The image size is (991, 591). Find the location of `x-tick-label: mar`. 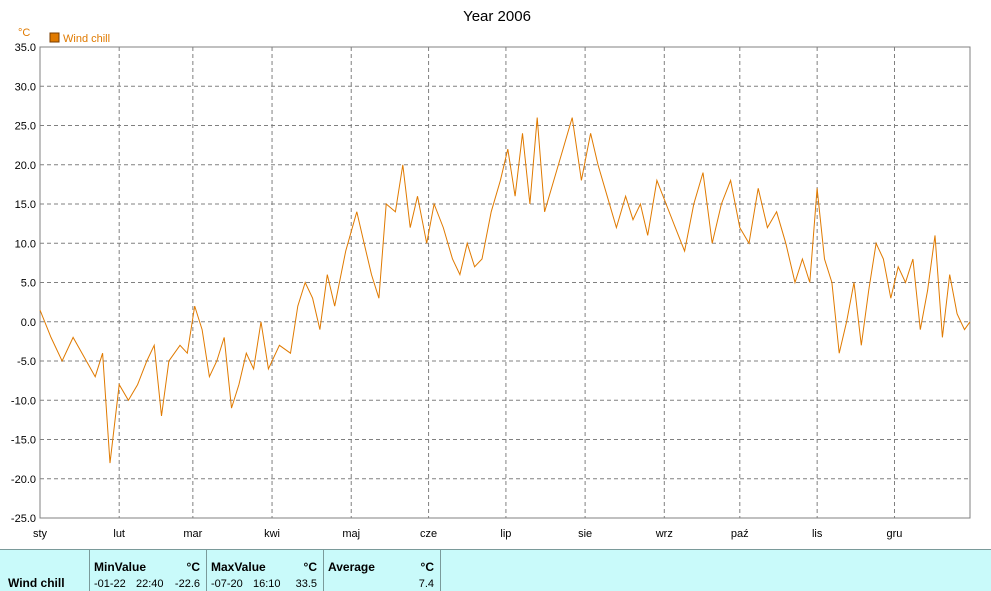

x-tick-label: mar is located at coordinates (192, 534).